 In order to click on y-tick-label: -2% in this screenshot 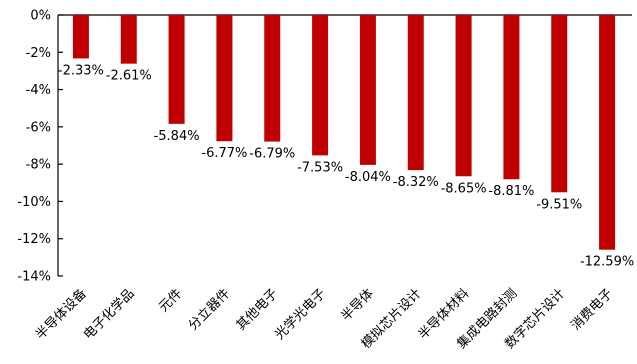, I will do `click(38, 53)`.